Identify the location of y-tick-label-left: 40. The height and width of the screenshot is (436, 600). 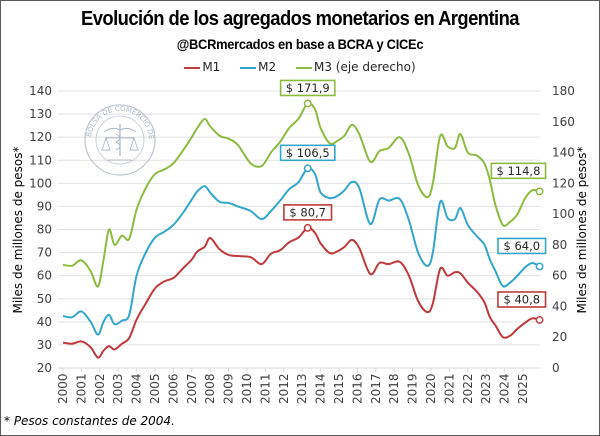
(44, 322).